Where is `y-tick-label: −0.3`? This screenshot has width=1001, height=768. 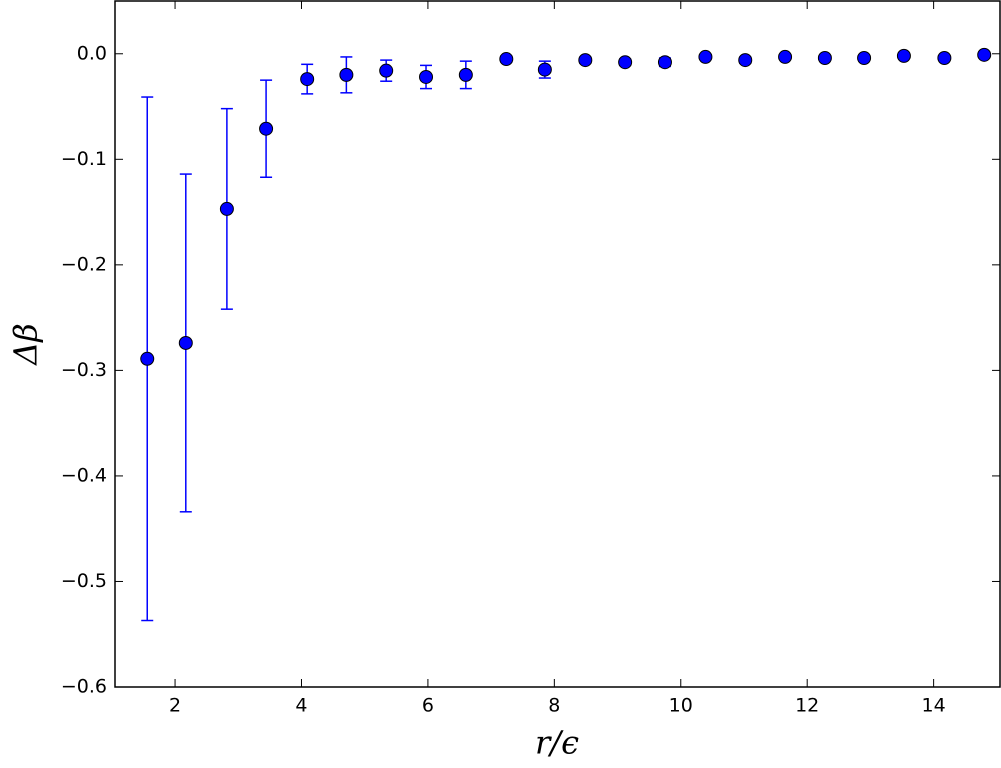 y-tick-label: −0.3 is located at coordinates (84, 370).